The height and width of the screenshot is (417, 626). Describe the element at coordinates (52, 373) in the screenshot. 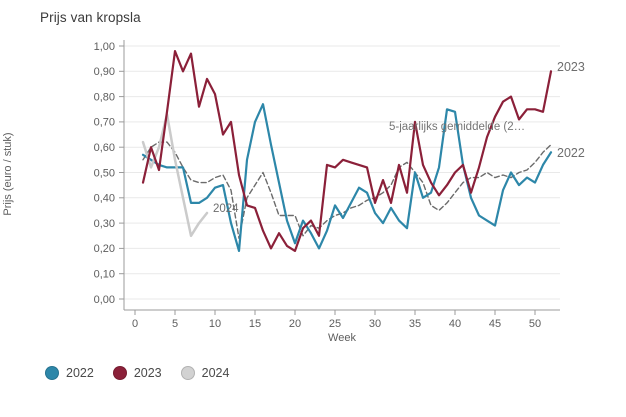

I see `legend-swatch-2022-icon` at that location.